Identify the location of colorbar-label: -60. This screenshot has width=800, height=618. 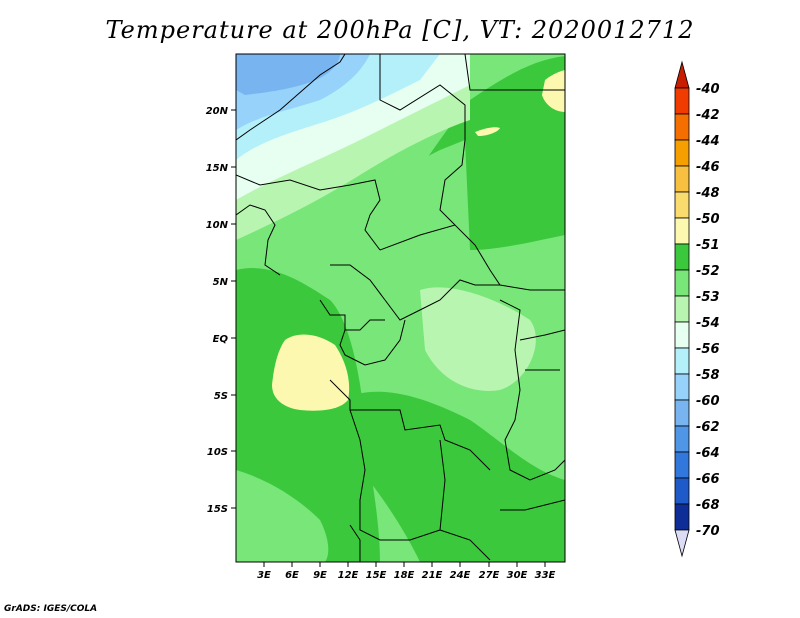
(708, 401).